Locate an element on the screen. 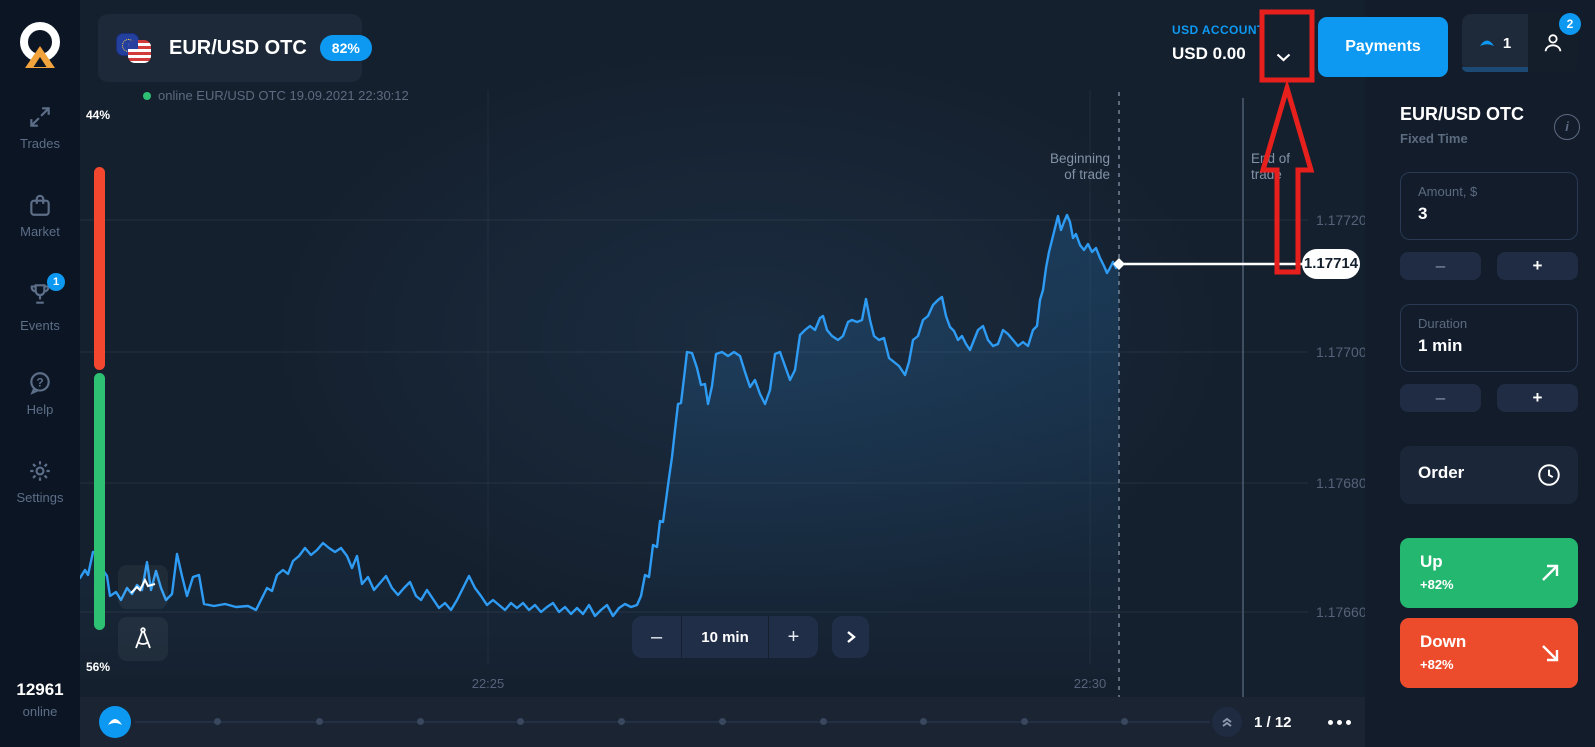  account-balance: USD 0.00 is located at coordinates (1209, 53).